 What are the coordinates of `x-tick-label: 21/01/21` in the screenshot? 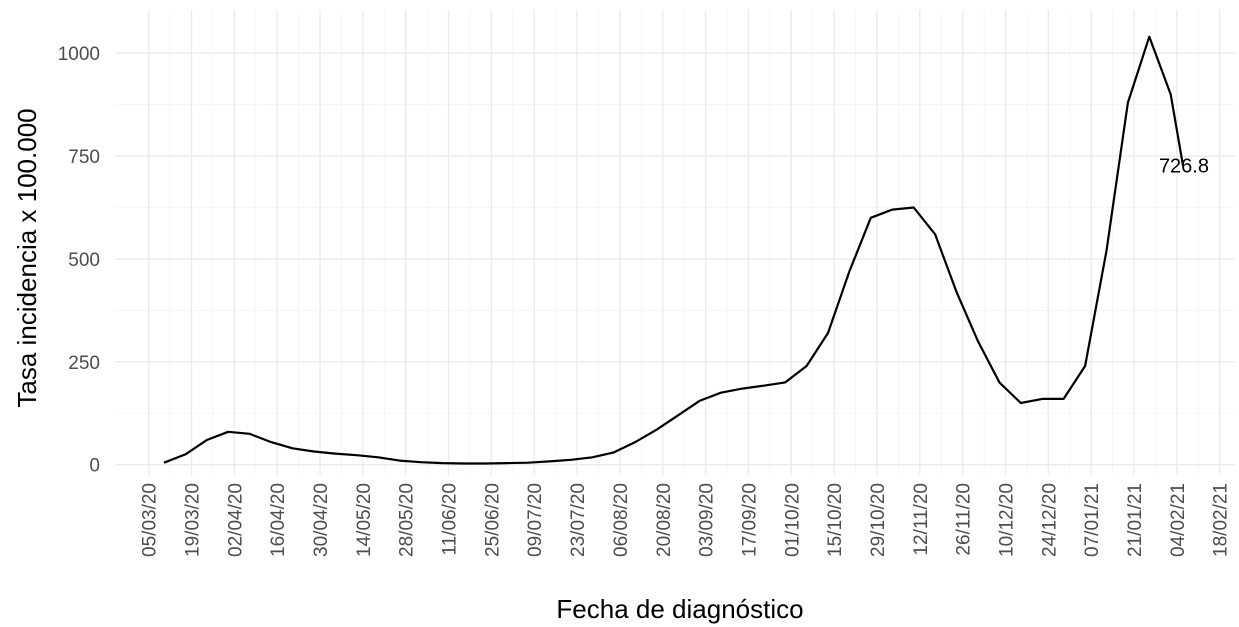 It's located at (1135, 520).